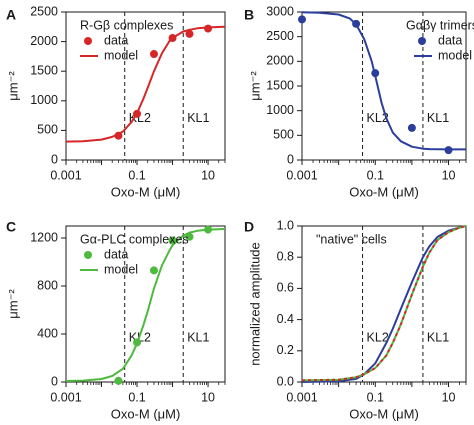 The width and height of the screenshot is (474, 425). What do you see at coordinates (254, 304) in the screenshot?
I see `panel-d-ylabel: normalized amplitude` at bounding box center [254, 304].